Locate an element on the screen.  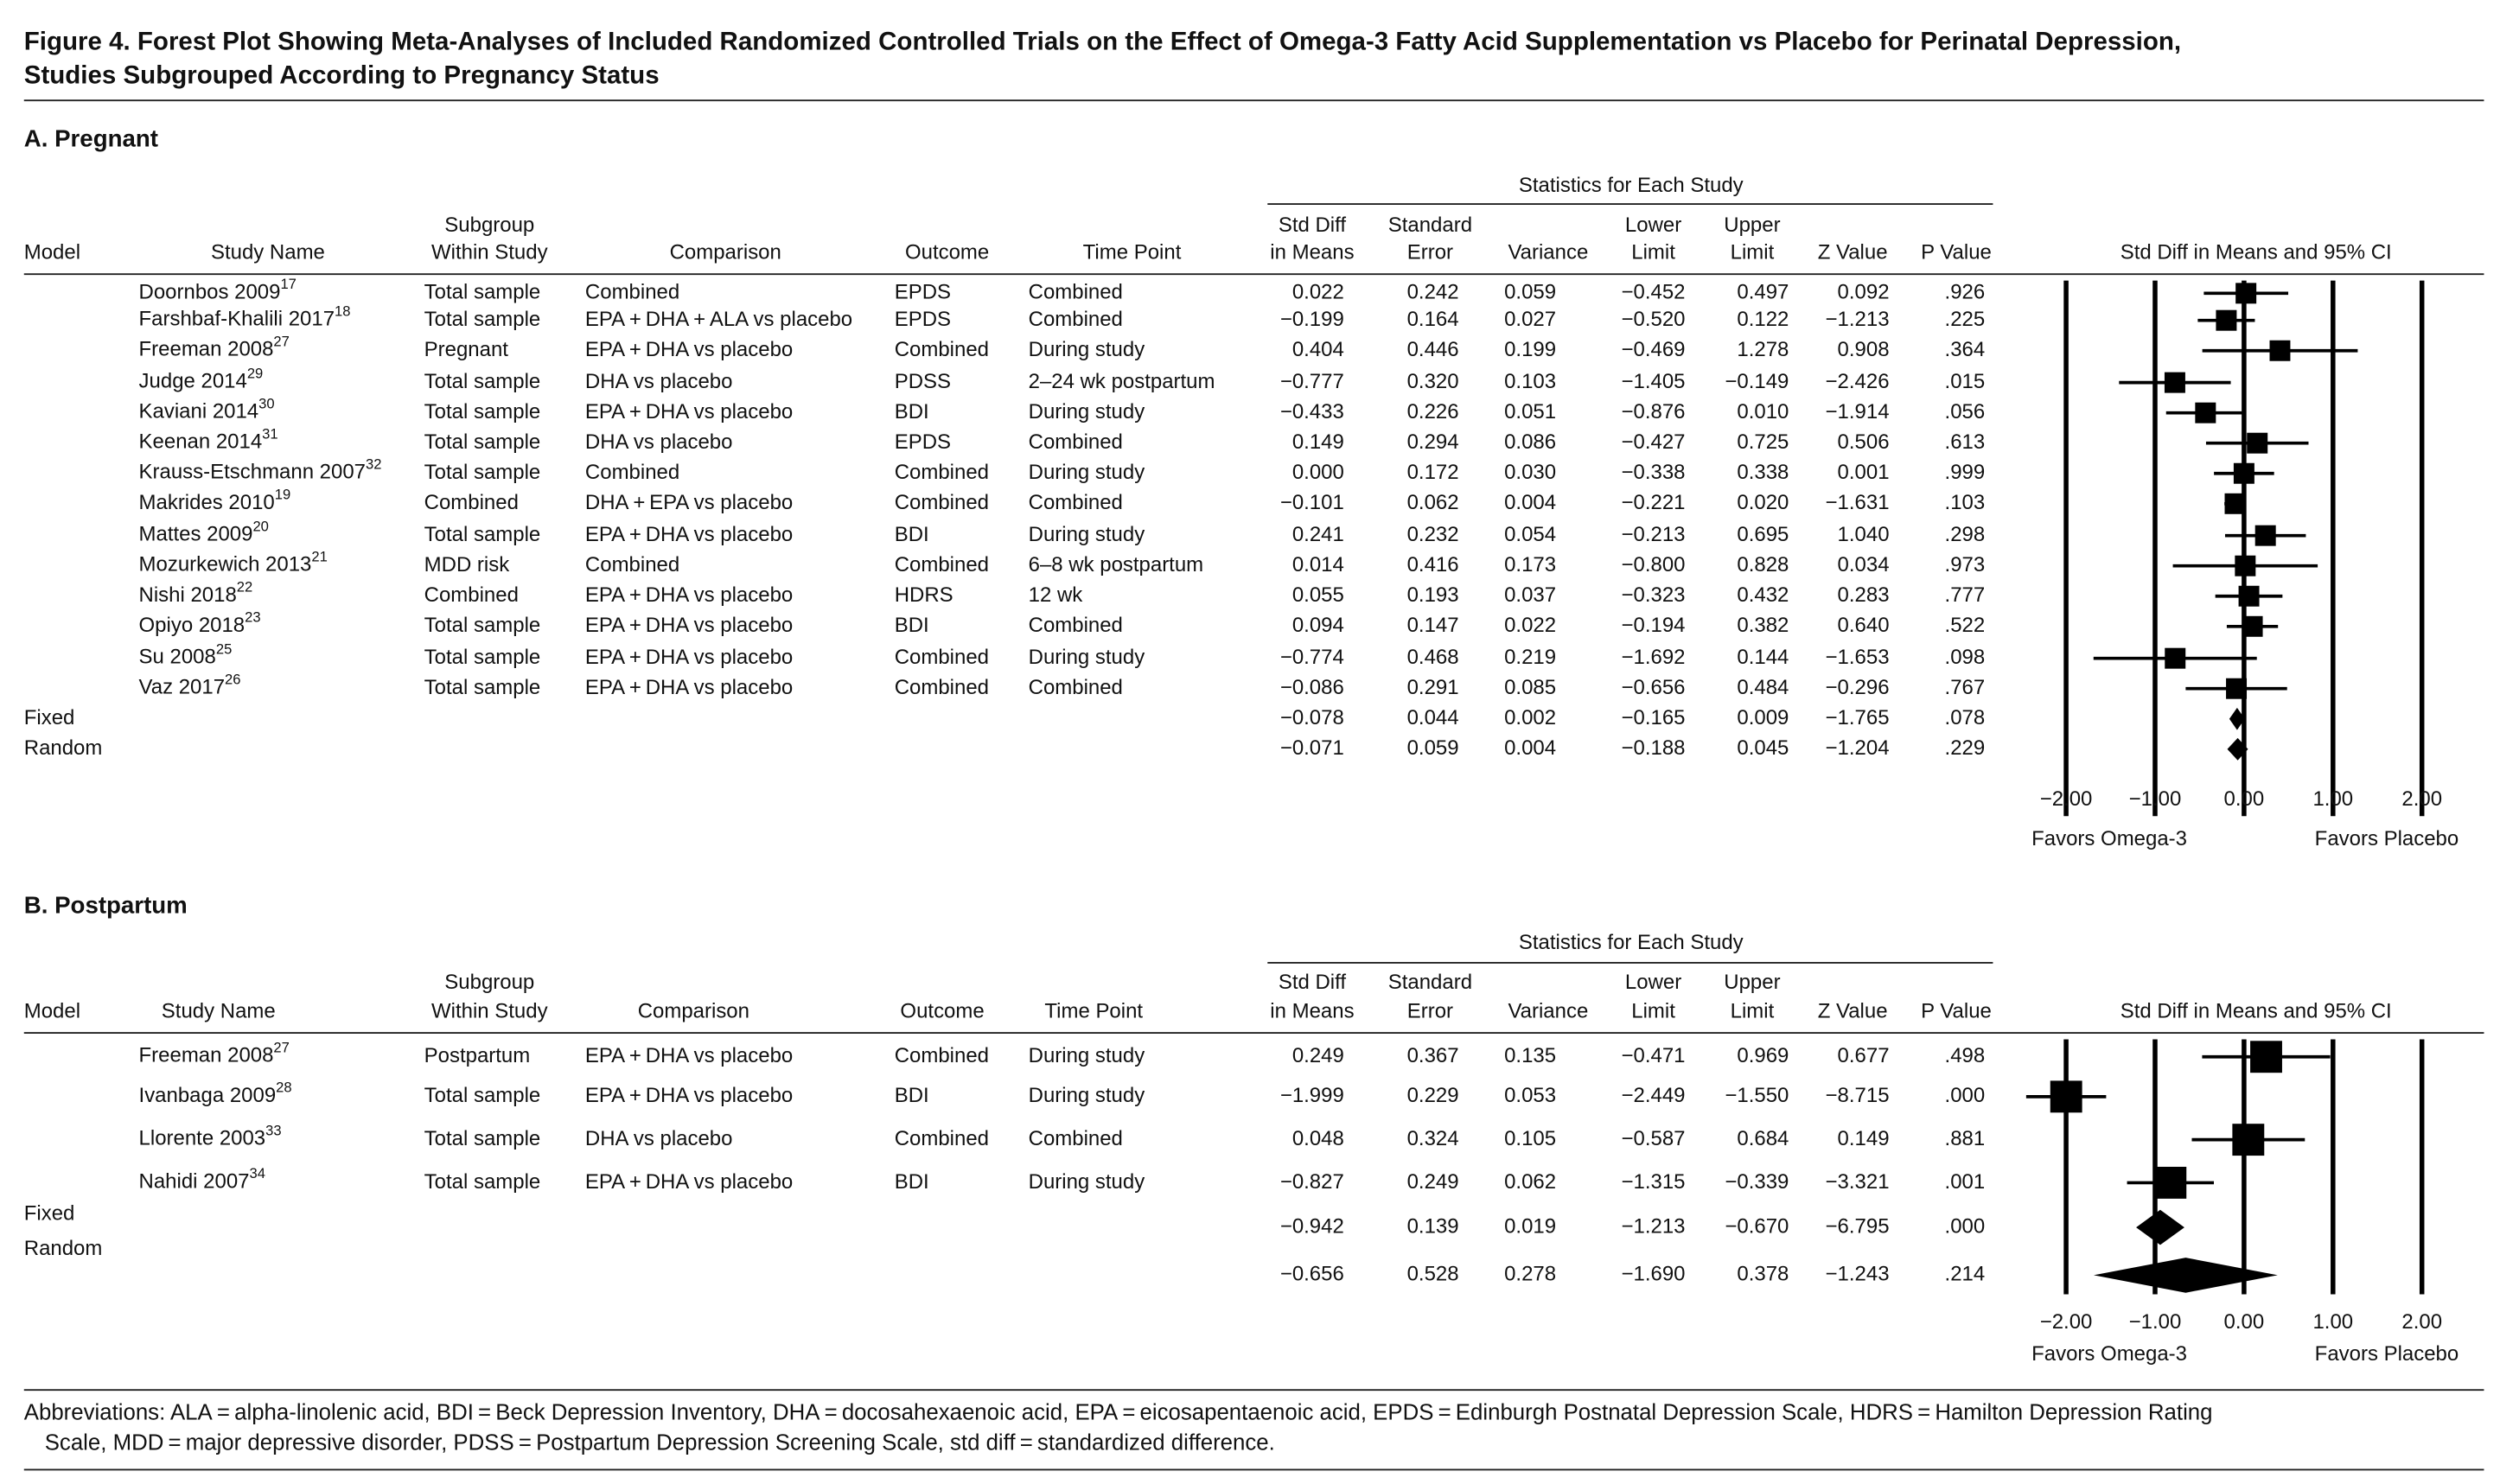
stat-cell: −0.800 is located at coordinates (1653, 564).